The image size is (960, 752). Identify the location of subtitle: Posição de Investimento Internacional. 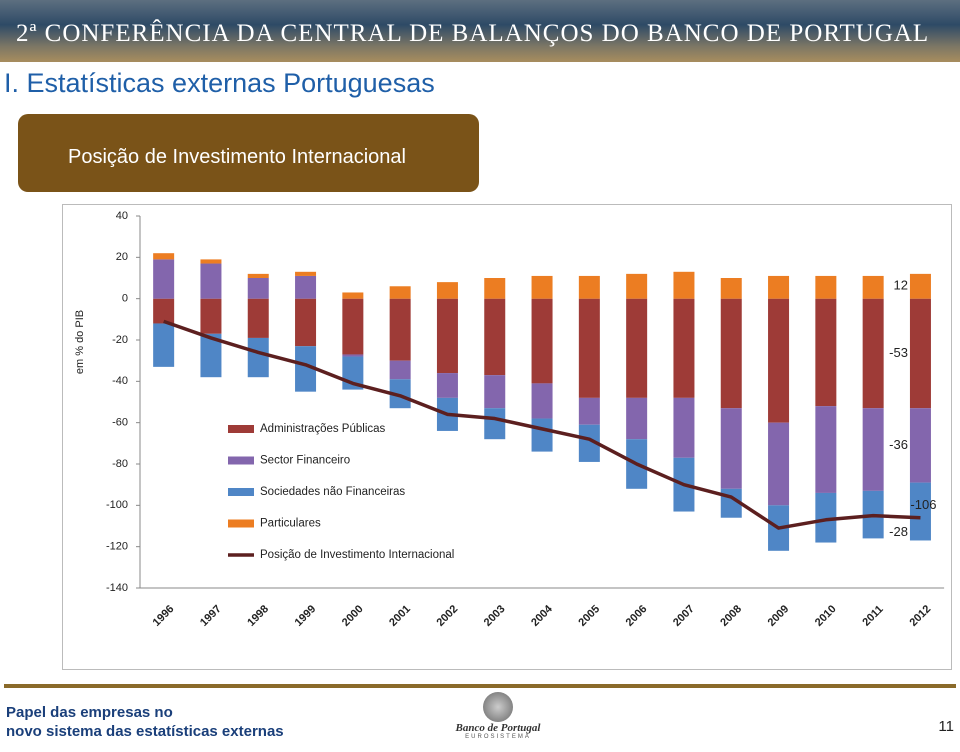
(237, 157).